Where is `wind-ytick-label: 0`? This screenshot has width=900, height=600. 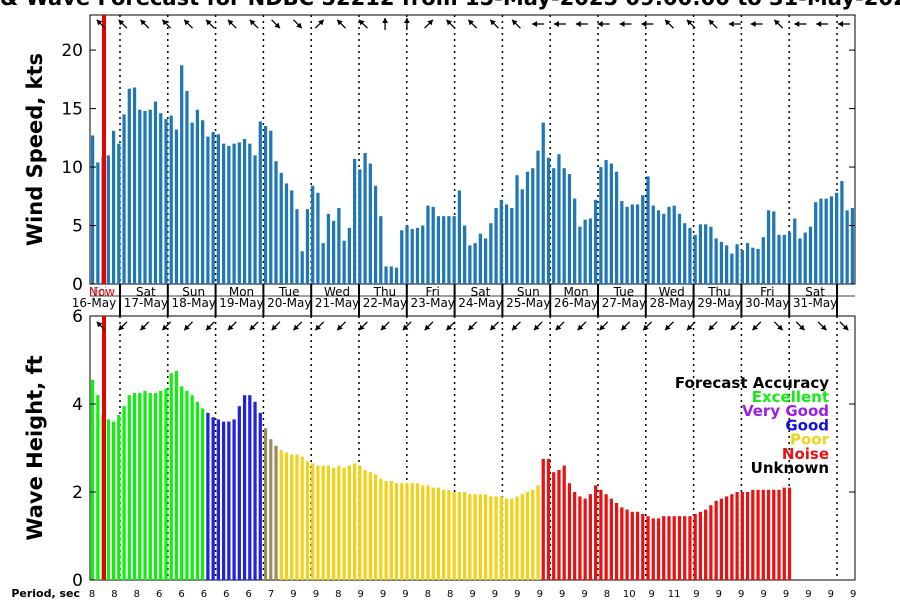
wind-ytick-label: 0 is located at coordinates (77, 285).